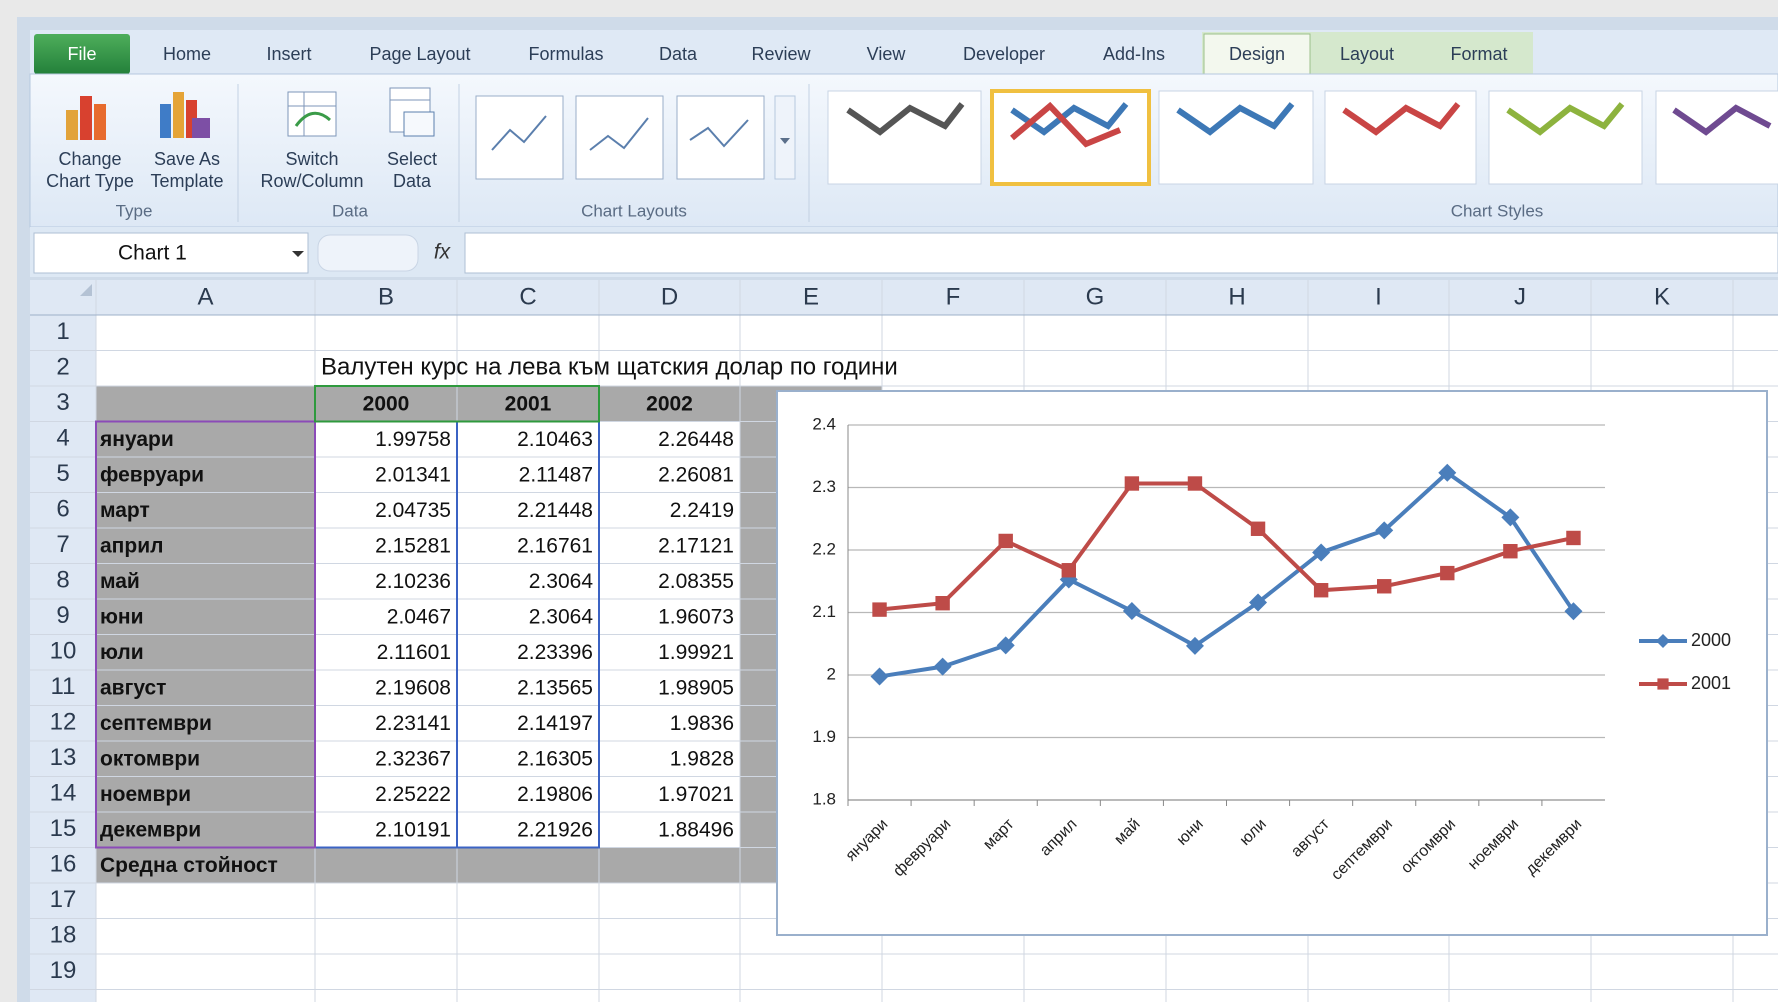  Describe the element at coordinates (311, 181) in the screenshot. I see `ribbon-button-label: Row/Column` at that location.